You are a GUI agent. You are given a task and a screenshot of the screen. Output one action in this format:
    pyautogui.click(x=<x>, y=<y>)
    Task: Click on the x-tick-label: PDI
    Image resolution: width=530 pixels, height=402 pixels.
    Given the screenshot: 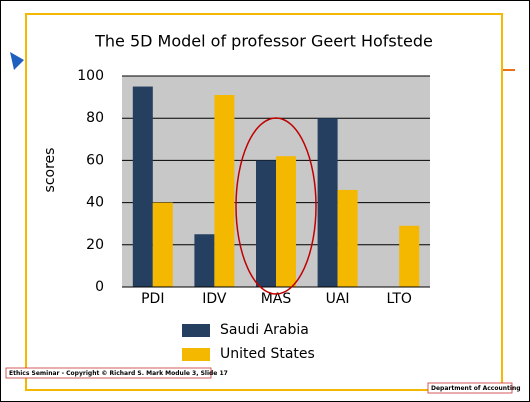 What is the action you would take?
    pyautogui.click(x=152, y=299)
    